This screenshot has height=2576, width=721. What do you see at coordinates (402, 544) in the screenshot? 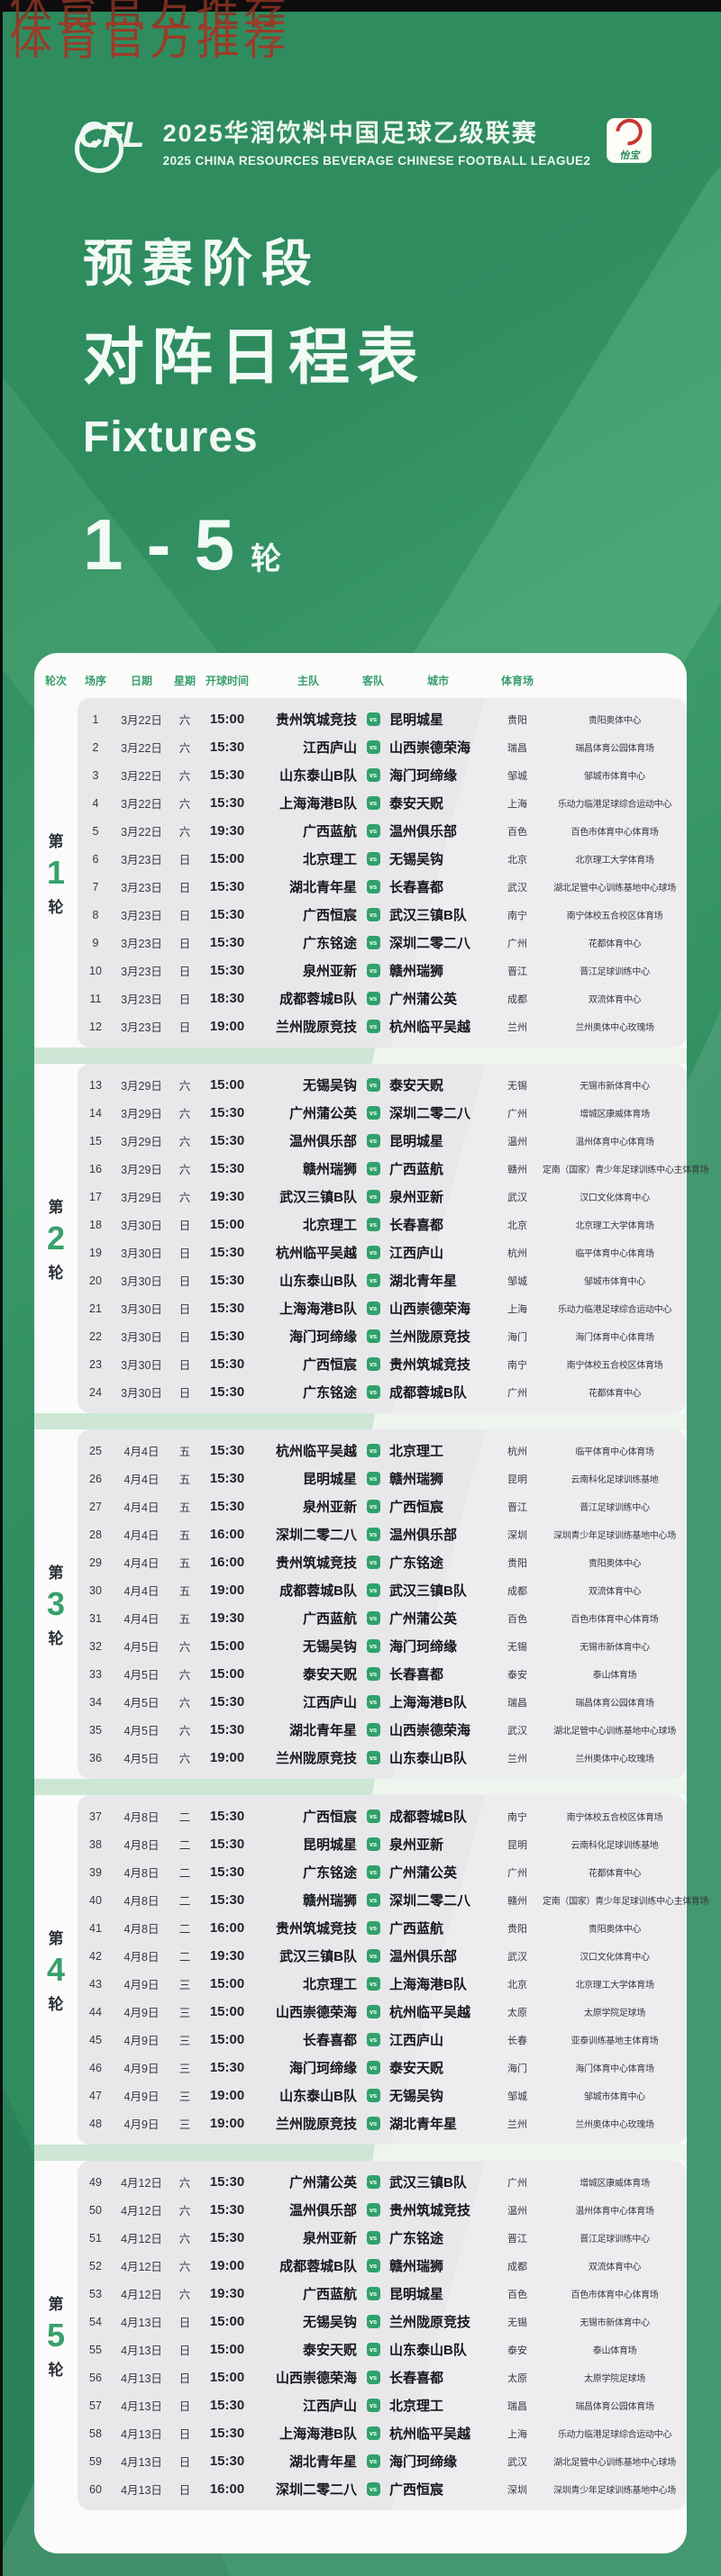
I see `round-range: 1 - 5 轮` at bounding box center [402, 544].